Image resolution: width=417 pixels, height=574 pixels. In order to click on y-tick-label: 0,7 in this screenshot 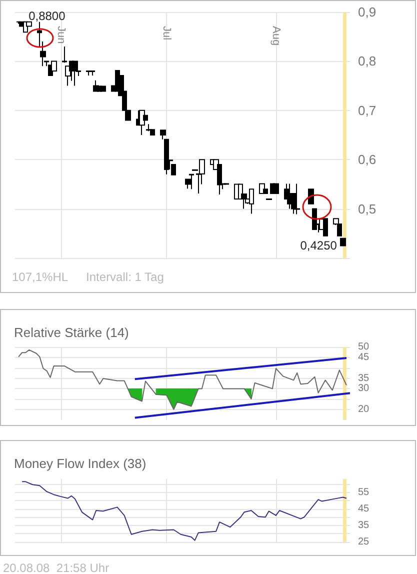, I will do `click(367, 110)`.